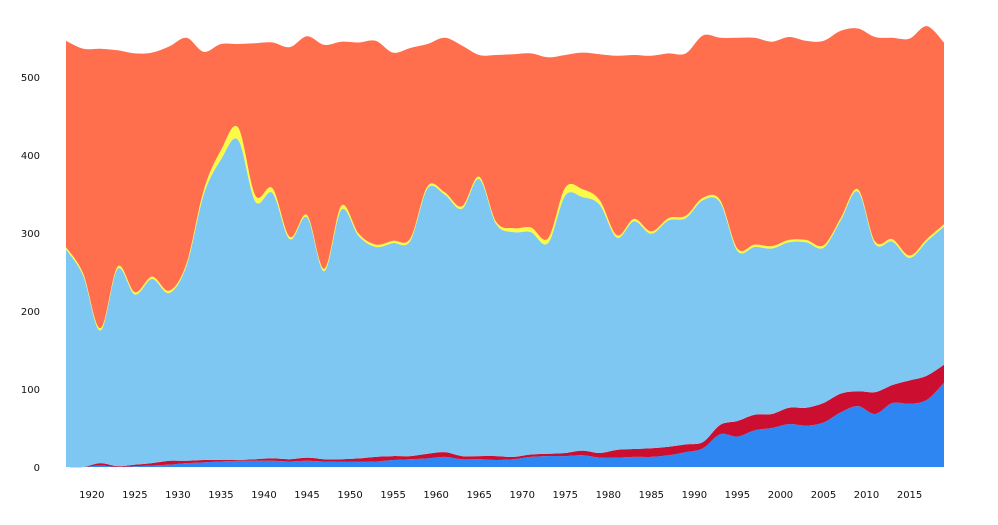 This screenshot has width=998, height=525. What do you see at coordinates (823, 495) in the screenshot?
I see `x-tick-label: 2005` at bounding box center [823, 495].